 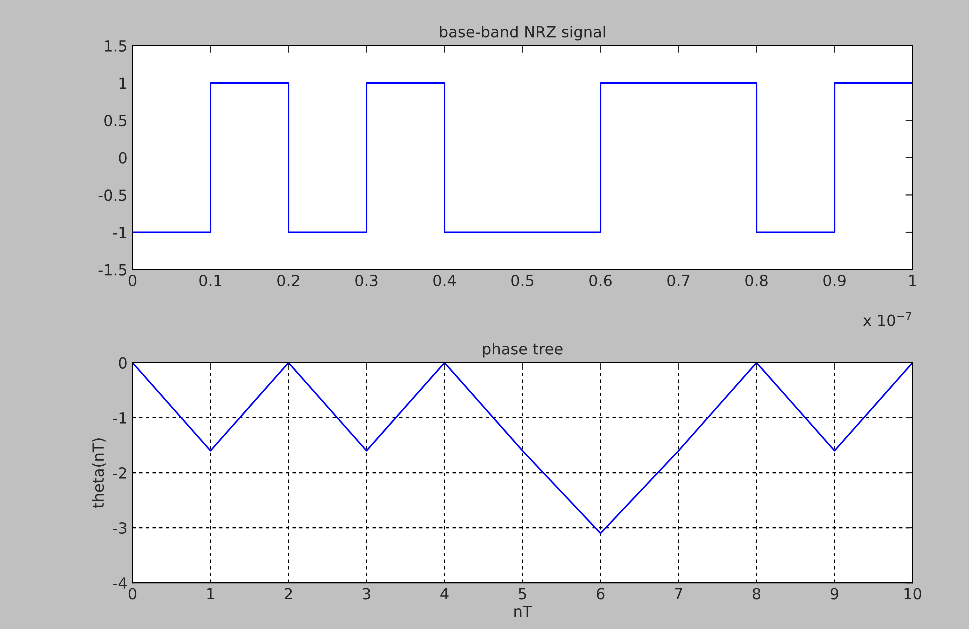 I want to click on chart-title: base-band NRZ signal, so click(x=523, y=33).